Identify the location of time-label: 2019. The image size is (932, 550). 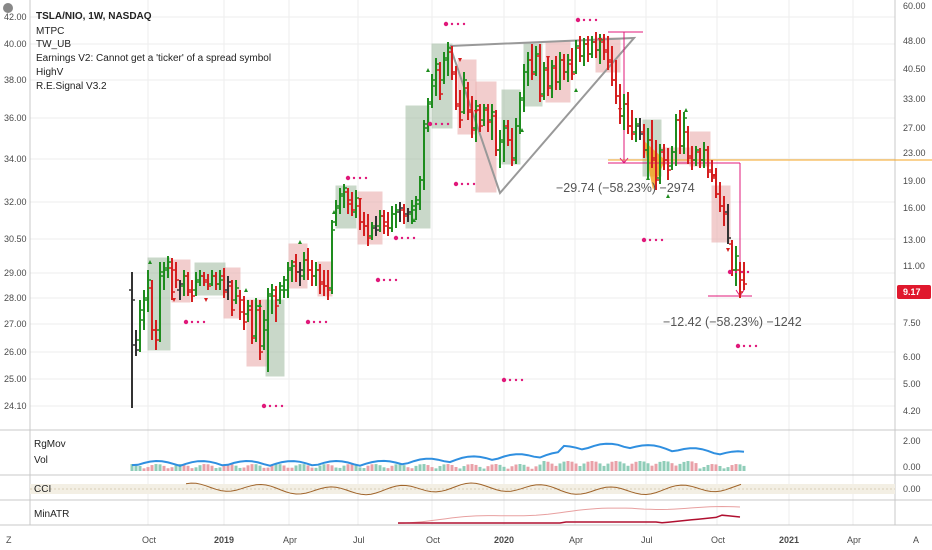
(224, 540).